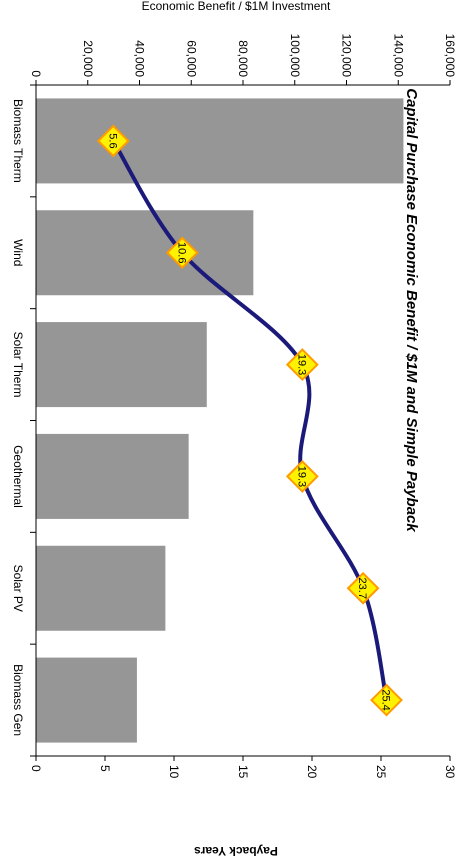 This screenshot has width=470, height=862. I want to click on payback-data-label-0: 5.6, so click(112, 140).